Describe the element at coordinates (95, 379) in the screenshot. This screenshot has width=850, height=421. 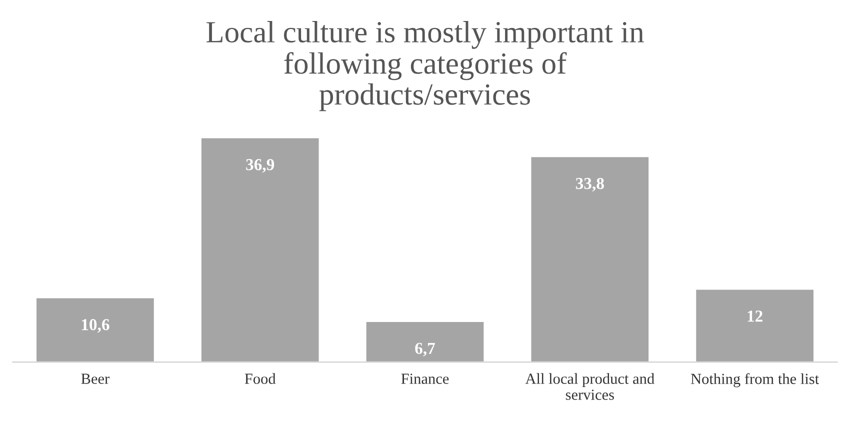
I see `x-tick-label: Beer` at that location.